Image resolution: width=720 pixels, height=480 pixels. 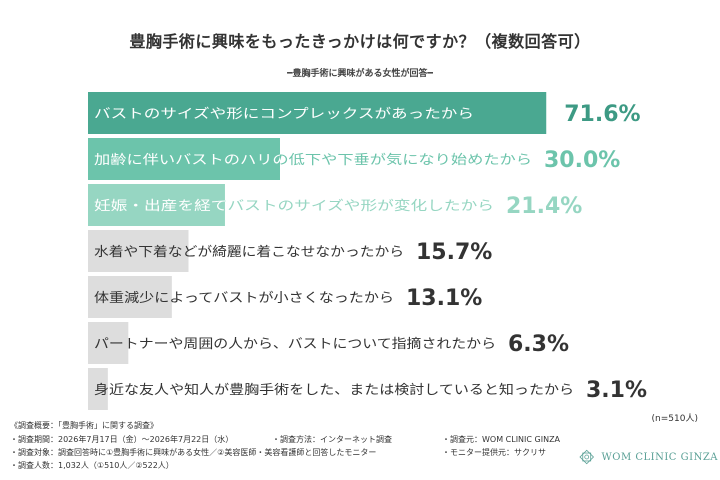 I want to click on wom-logo-icon, so click(x=587, y=457).